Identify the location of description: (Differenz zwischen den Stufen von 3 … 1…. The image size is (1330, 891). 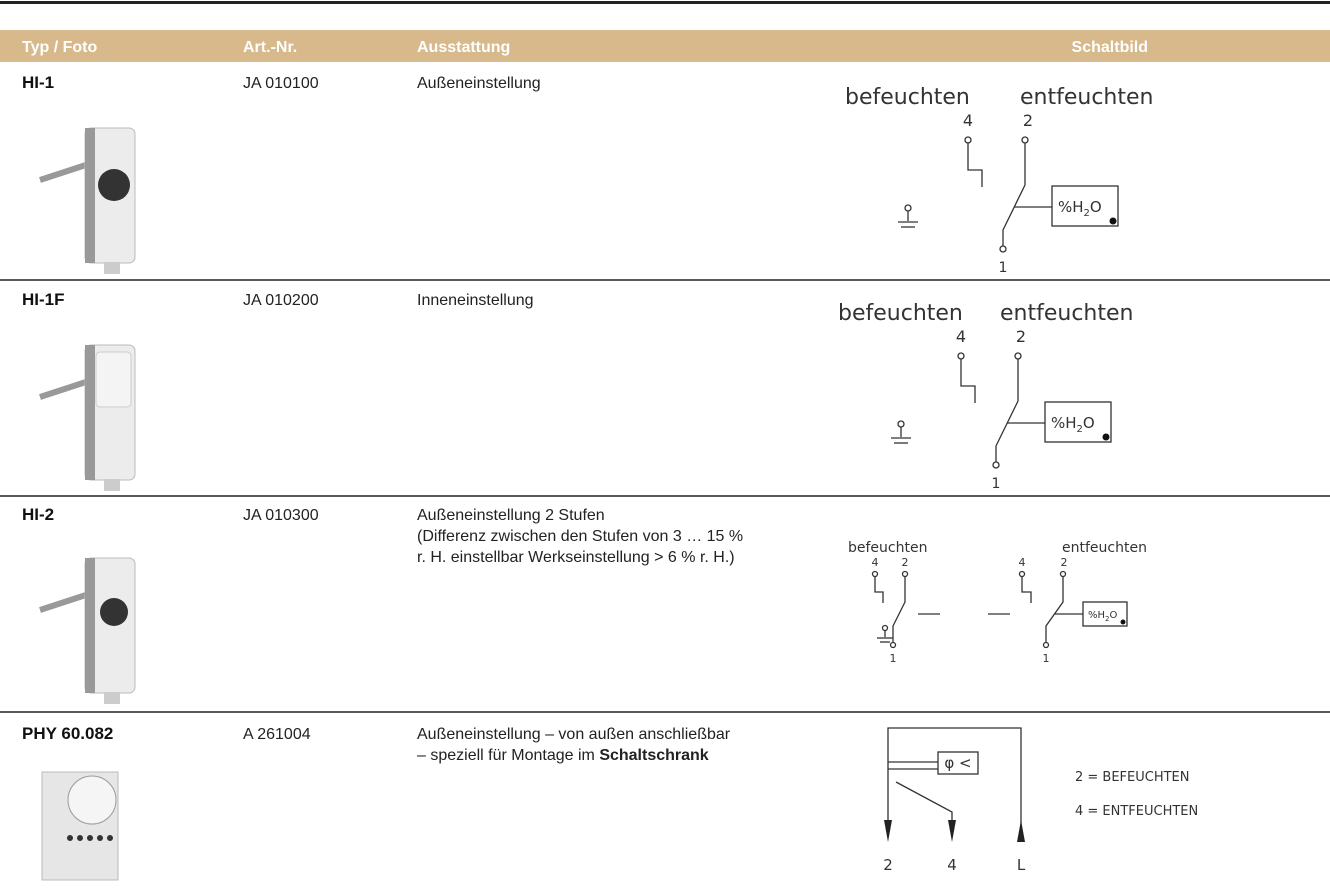
(580, 536).